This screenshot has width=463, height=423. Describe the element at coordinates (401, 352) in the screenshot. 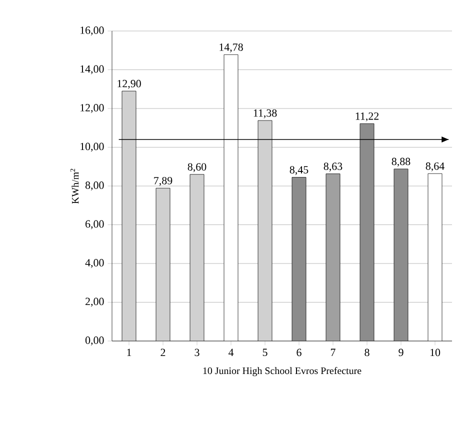

I see `x-tick-label: 9` at that location.